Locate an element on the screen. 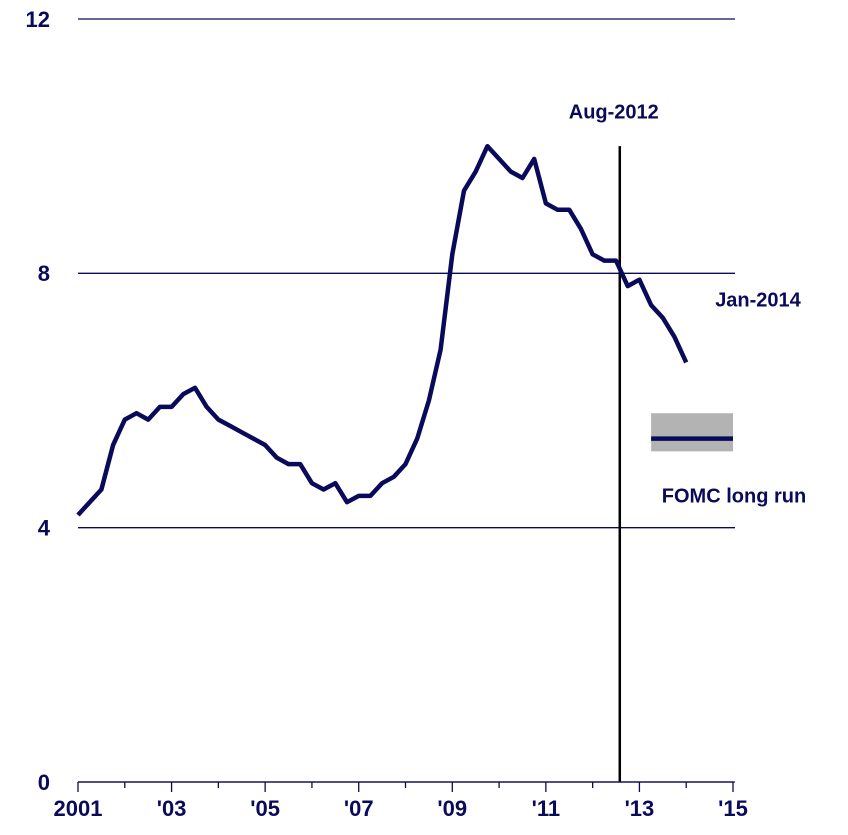 This screenshot has height=835, width=848. long-run-label: FOMC long run is located at coordinates (734, 496).